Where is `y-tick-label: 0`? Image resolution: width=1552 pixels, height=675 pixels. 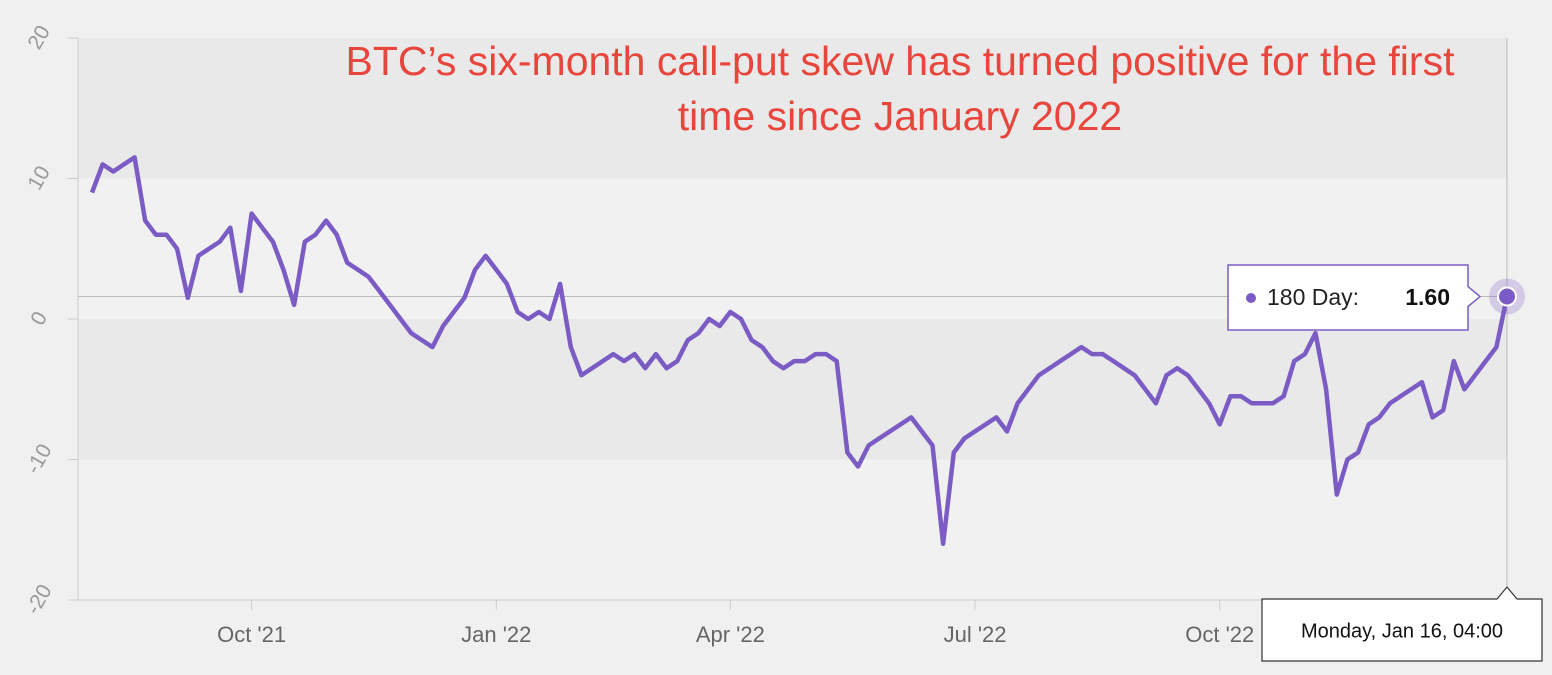 y-tick-label: 0 is located at coordinates (39, 319).